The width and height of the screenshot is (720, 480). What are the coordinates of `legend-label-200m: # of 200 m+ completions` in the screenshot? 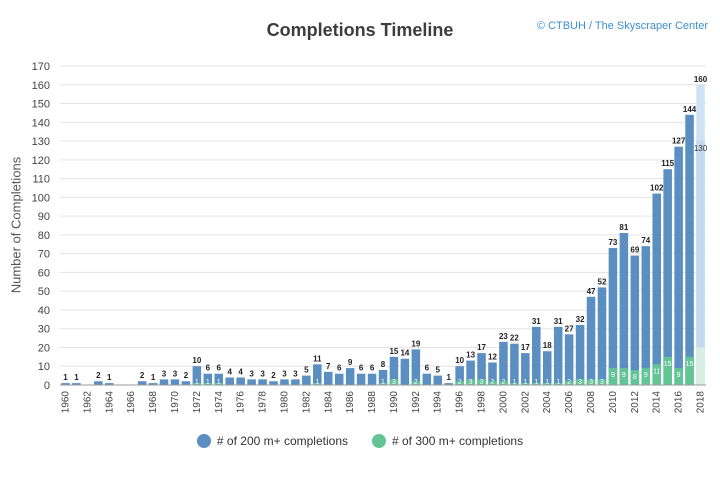 It's located at (282, 441).